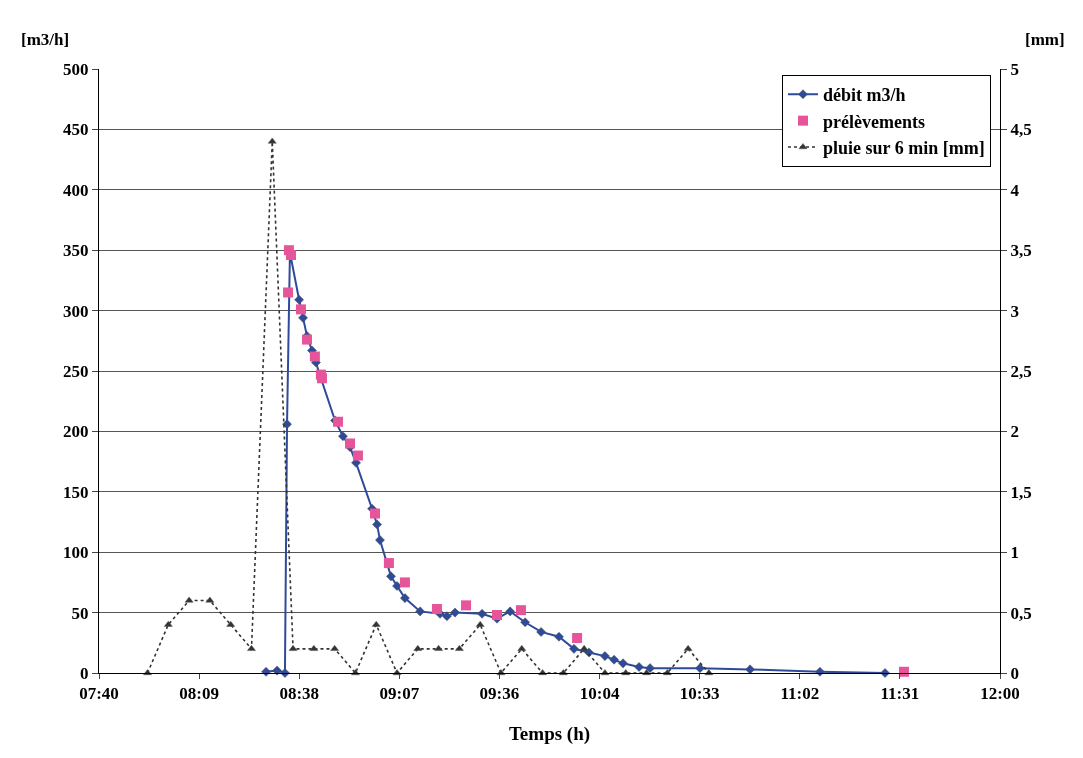 Image resolution: width=1083 pixels, height=758 pixels. What do you see at coordinates (1021, 251) in the screenshot?
I see `y2-tick-label: 3,5` at bounding box center [1021, 251].